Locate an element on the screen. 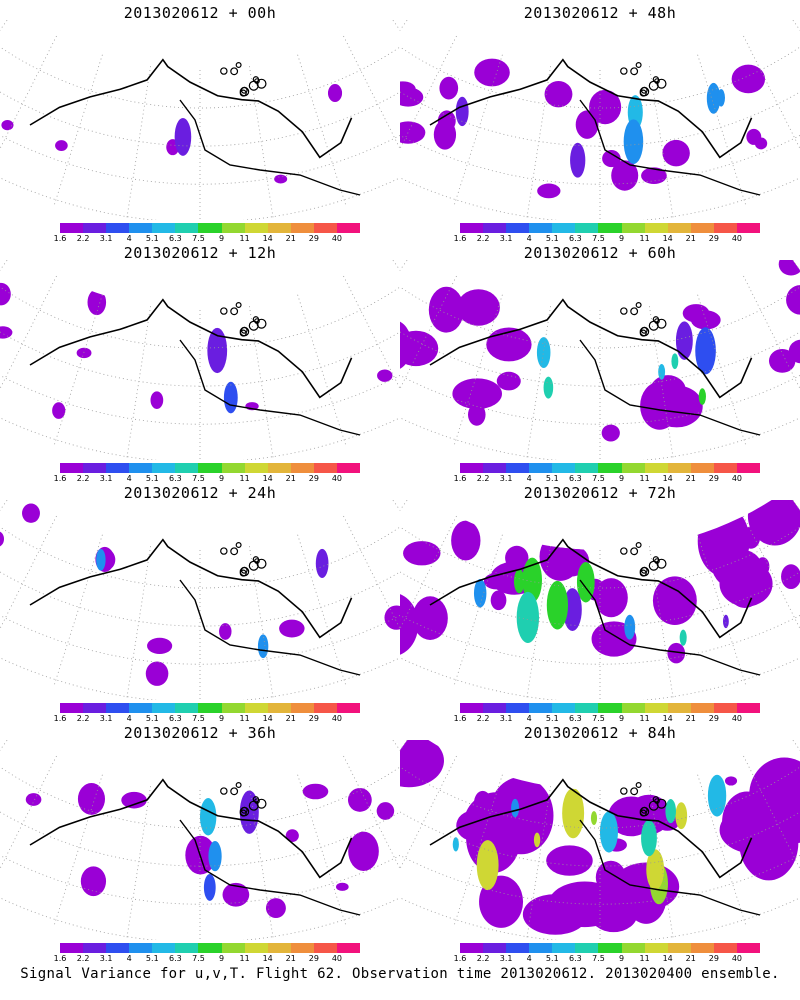  colorbar-tick-label: 1.6 is located at coordinates (60, 958).